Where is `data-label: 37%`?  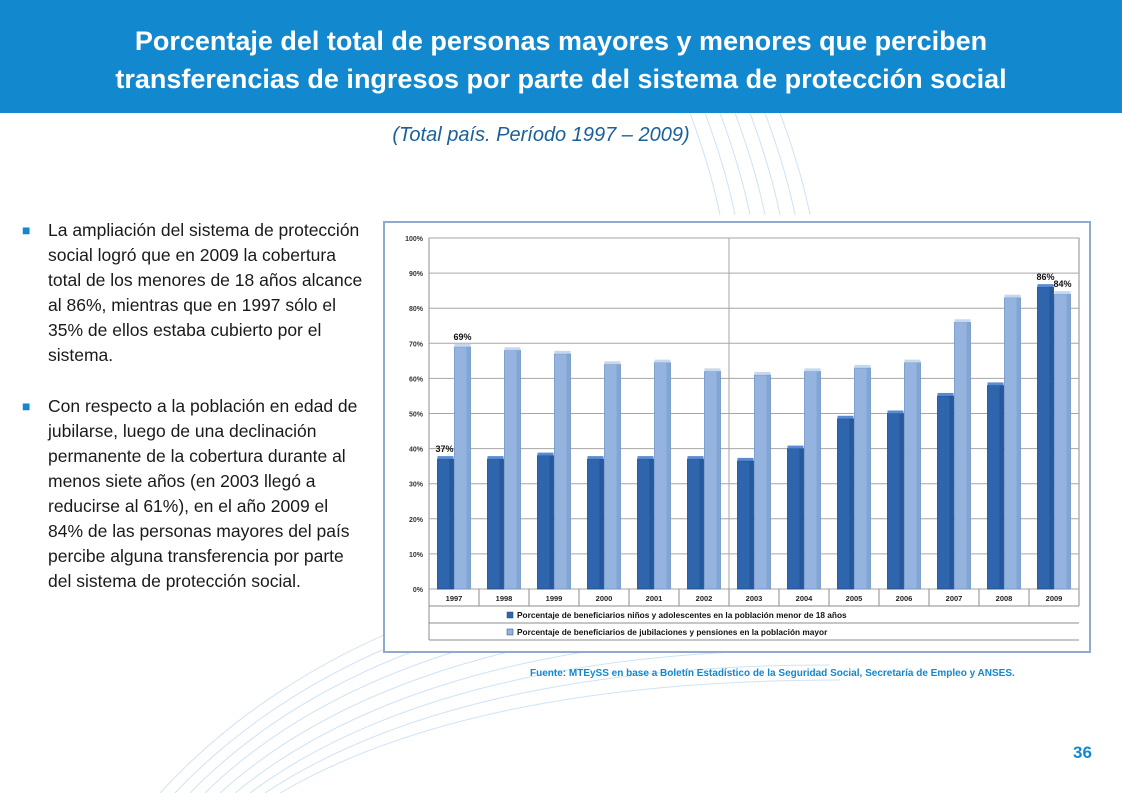 data-label: 37% is located at coordinates (445, 449).